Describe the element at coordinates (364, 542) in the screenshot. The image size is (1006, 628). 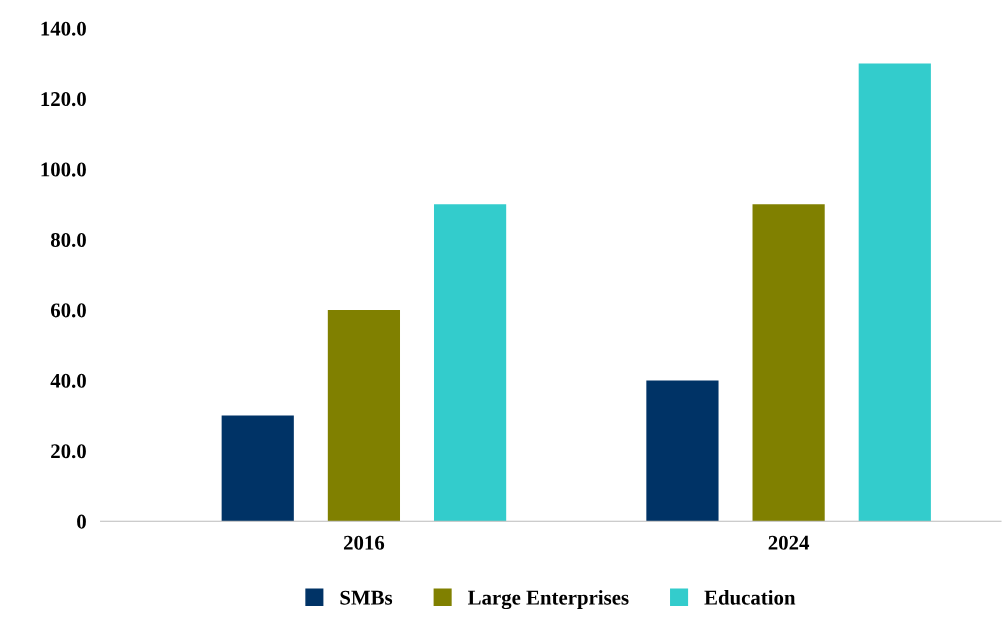
I see `x-tick-label: 2016` at that location.